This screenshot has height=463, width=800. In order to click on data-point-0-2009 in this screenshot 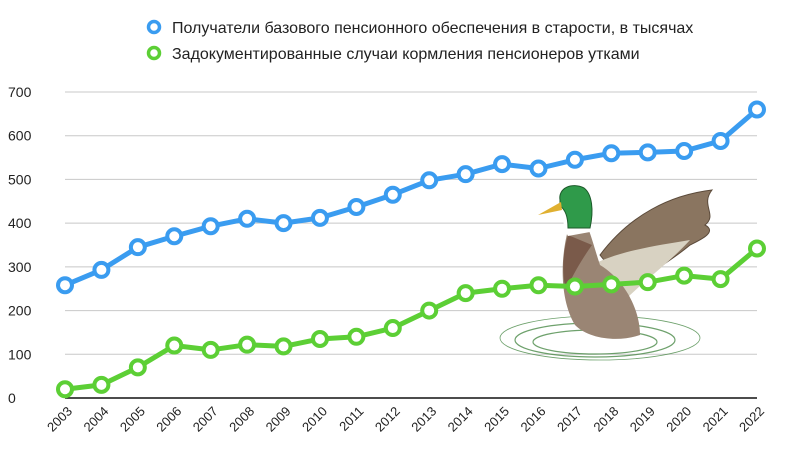, I will do `click(283, 223)`.